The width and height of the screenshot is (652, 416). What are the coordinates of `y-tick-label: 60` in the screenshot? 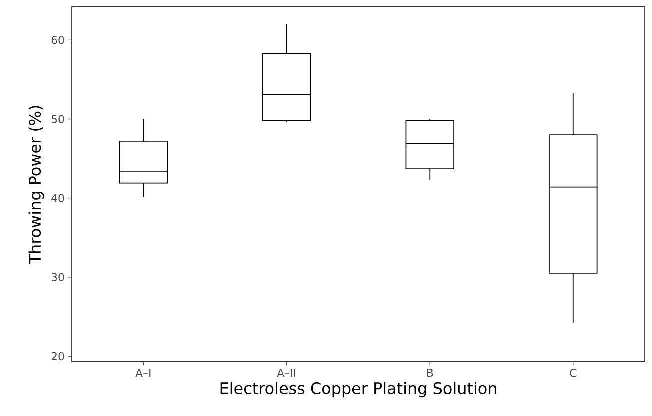 It's located at (58, 40).